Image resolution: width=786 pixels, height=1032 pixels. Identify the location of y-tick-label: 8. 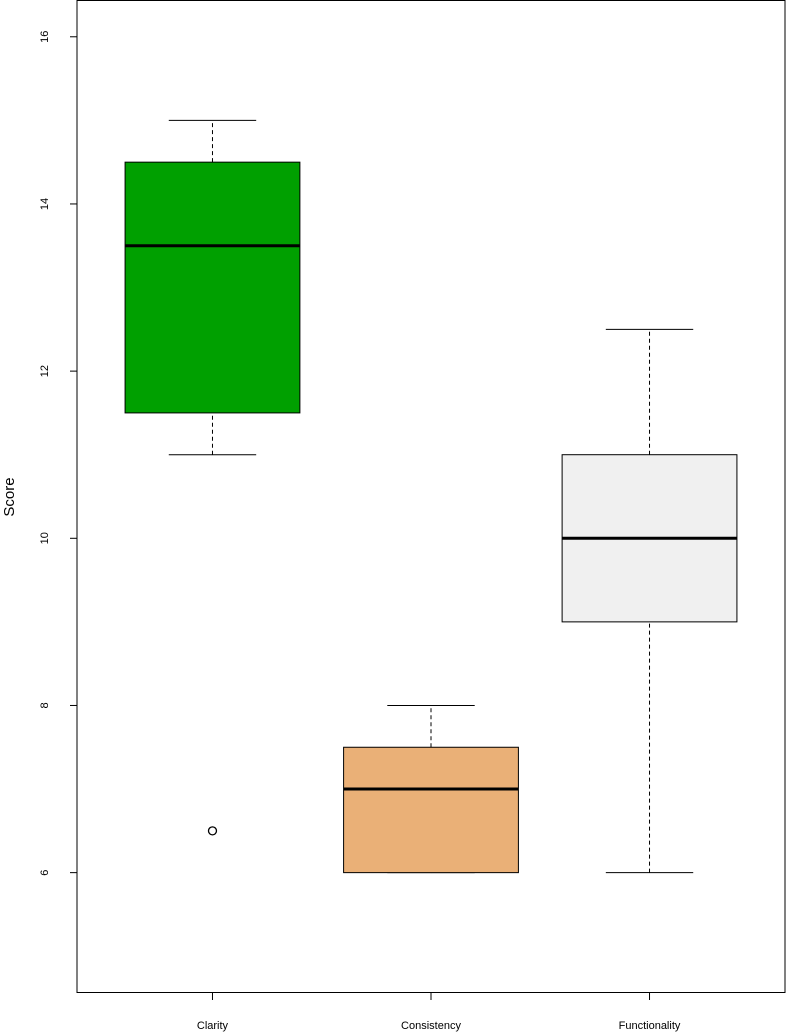
(45, 705).